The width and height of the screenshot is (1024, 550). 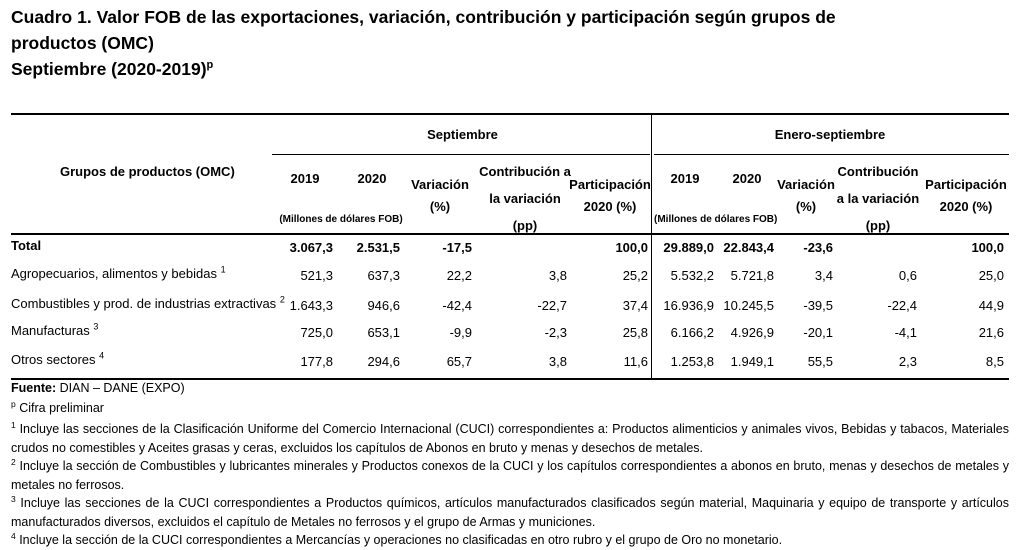 What do you see at coordinates (98, 388) in the screenshot?
I see `source-note: Fuente: DIAN – DANE (EXPO)` at bounding box center [98, 388].